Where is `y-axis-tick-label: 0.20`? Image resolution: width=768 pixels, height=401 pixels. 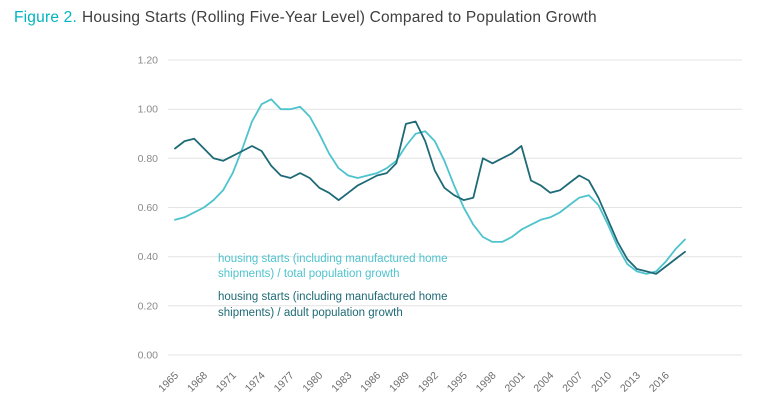 y-axis-tick-label: 0.20 is located at coordinates (148, 306).